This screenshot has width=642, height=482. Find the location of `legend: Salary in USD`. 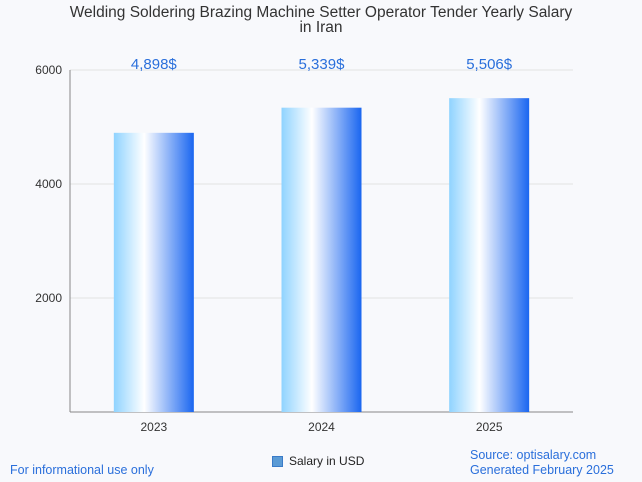

legend: Salary in USD is located at coordinates (318, 461).